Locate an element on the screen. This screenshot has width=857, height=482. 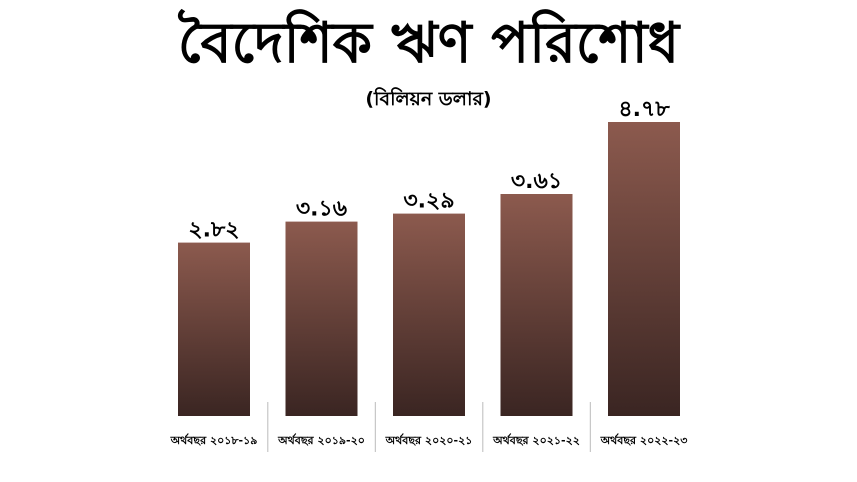
category-label-3: অর্থবছর ২০২১-২২ is located at coordinates (536, 440).